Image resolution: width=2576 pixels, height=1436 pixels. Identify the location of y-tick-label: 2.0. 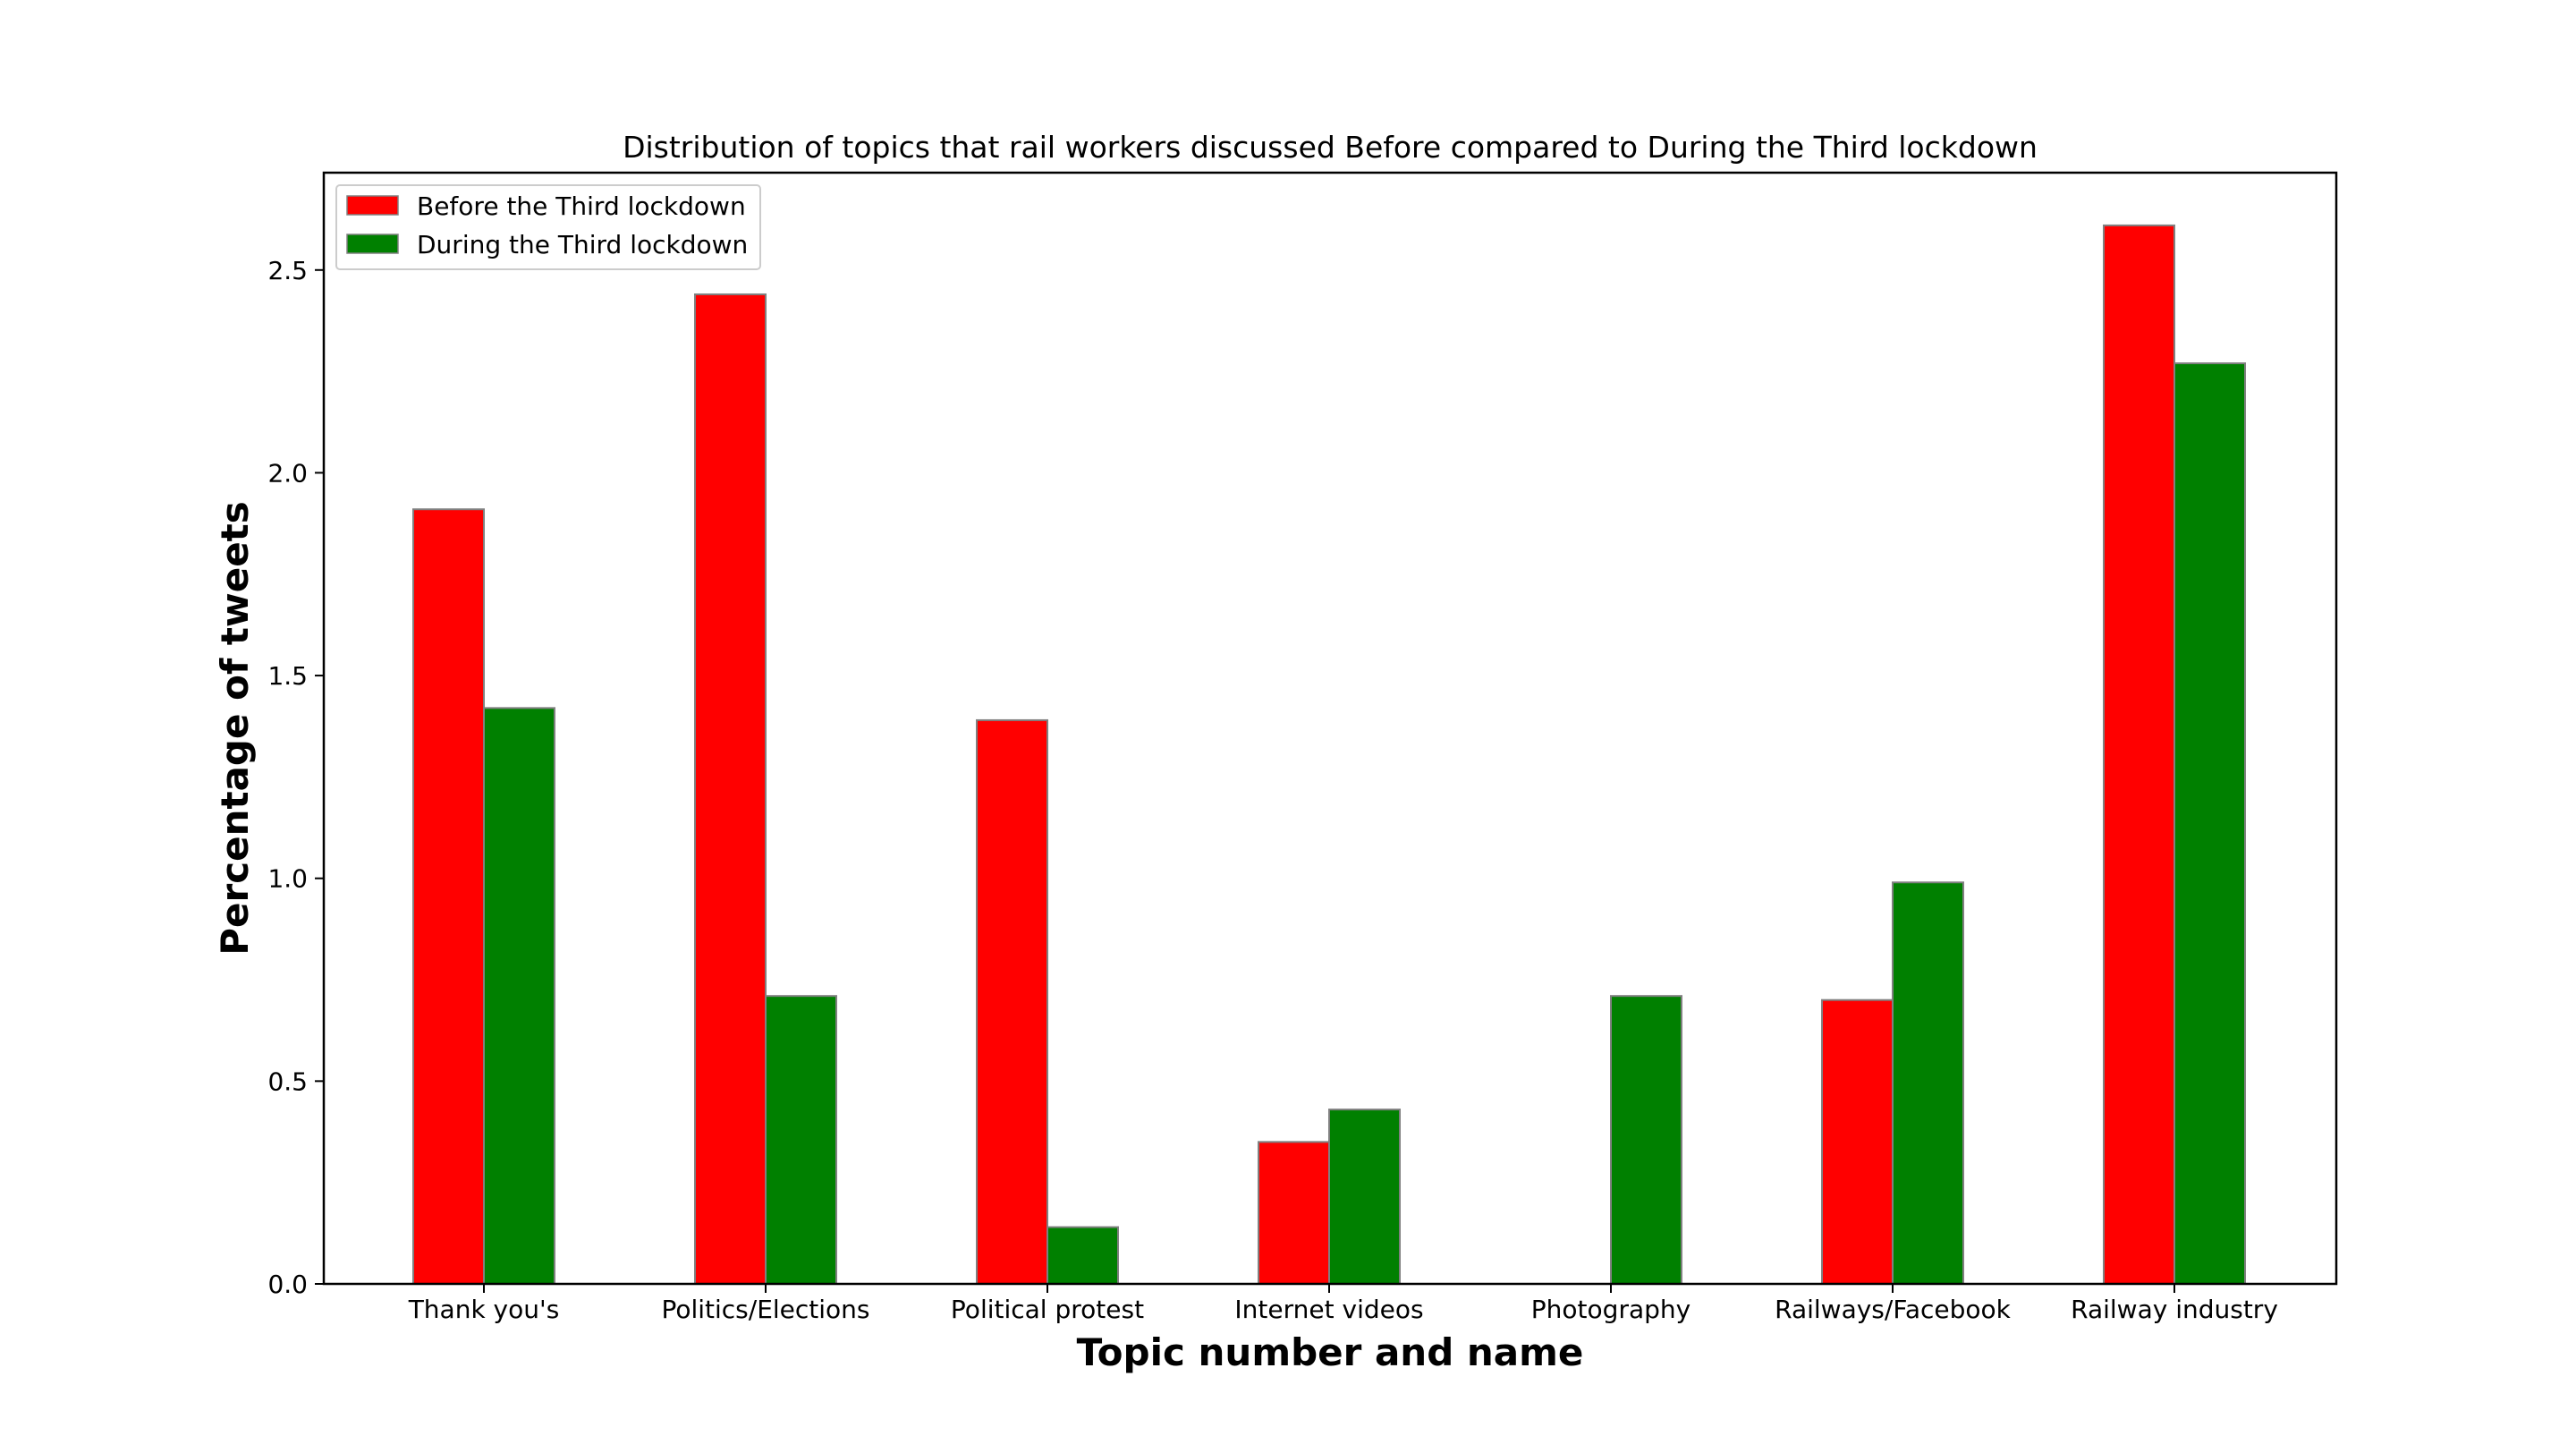
(287, 473).